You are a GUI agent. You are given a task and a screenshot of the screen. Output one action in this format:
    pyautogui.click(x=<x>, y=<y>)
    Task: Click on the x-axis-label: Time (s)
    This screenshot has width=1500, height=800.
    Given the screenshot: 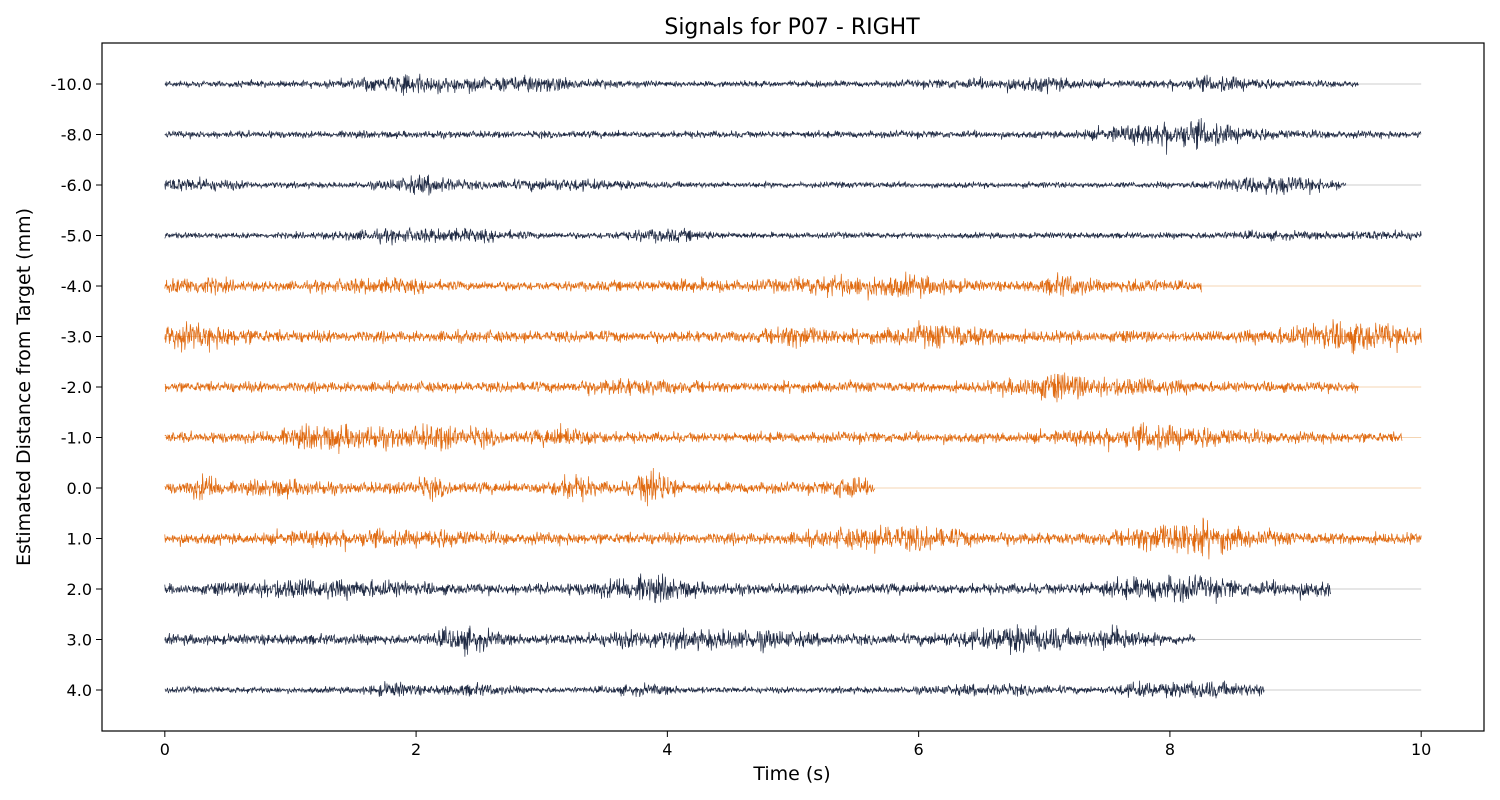 What is the action you would take?
    pyautogui.click(x=791, y=774)
    